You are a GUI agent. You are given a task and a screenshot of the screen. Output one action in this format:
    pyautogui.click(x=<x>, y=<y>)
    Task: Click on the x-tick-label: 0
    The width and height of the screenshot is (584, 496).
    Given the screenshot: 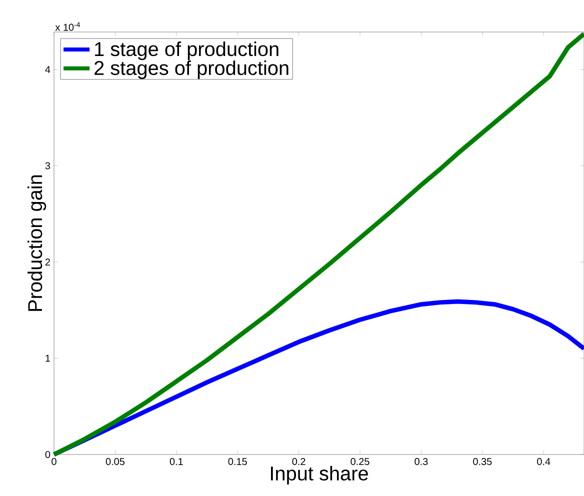 What is the action you would take?
    pyautogui.click(x=54, y=462)
    